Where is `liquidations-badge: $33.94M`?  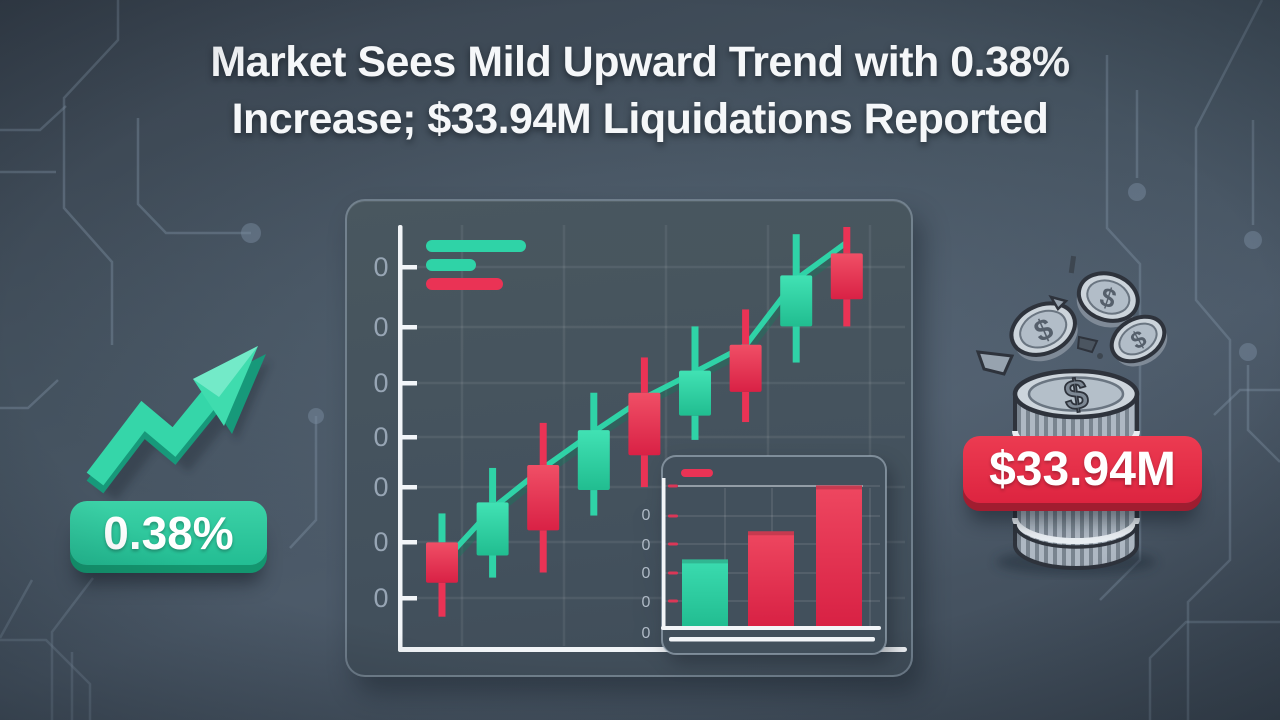
liquidations-badge: $33.94M is located at coordinates (1082, 469).